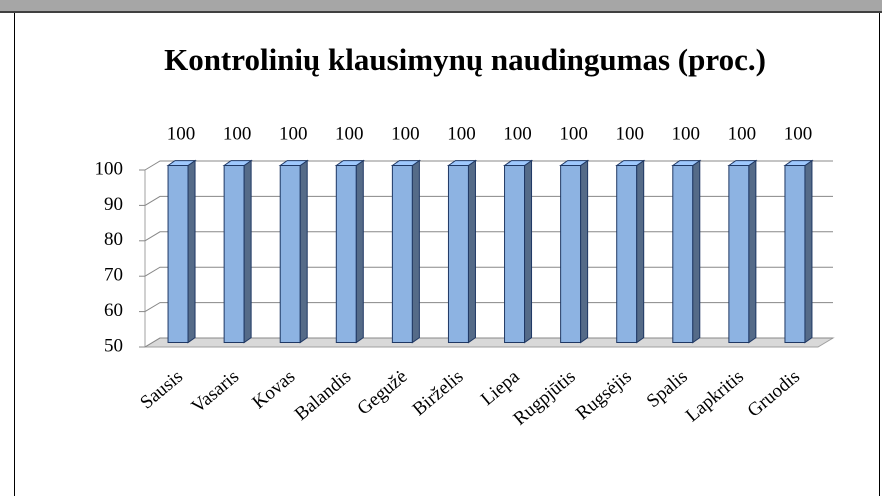 The width and height of the screenshot is (882, 496). I want to click on x-tick-label: Birželis, so click(438, 393).